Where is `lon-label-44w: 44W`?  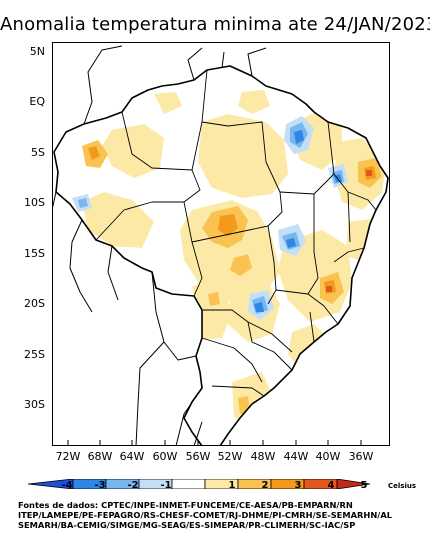 lon-label-44w: 44W is located at coordinates (296, 456).